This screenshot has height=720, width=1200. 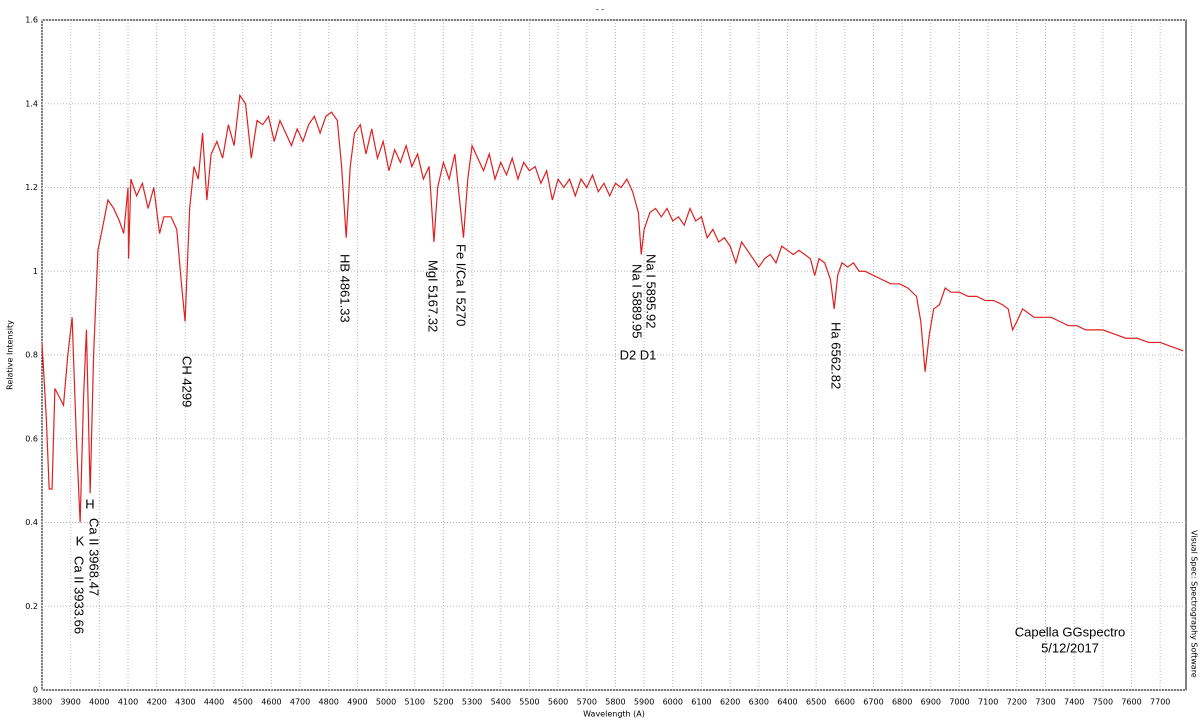 I want to click on x-tick-label: 5400, so click(x=501, y=702).